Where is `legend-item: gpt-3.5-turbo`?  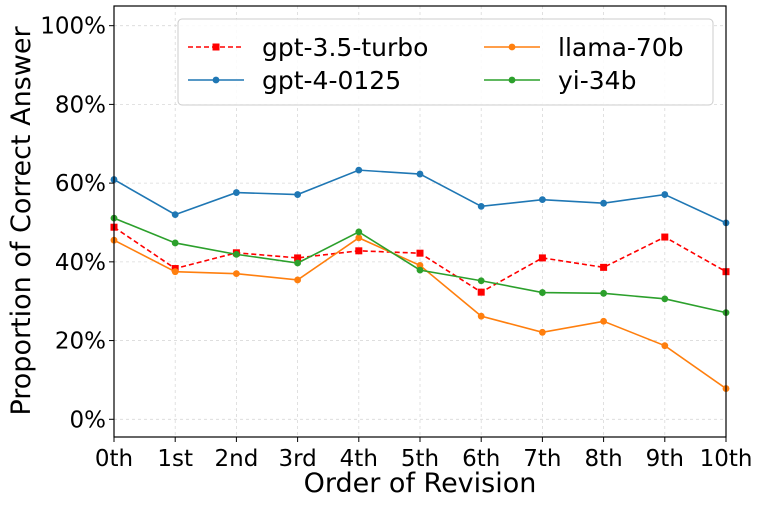 legend-item: gpt-3.5-turbo is located at coordinates (308, 47).